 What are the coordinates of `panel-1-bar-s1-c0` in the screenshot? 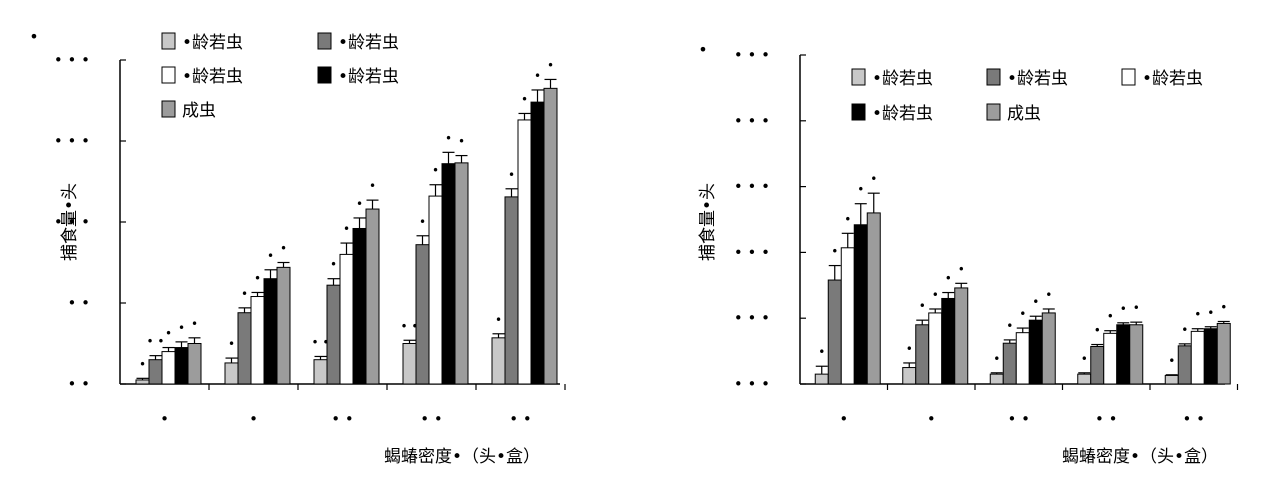 It's located at (834, 332).